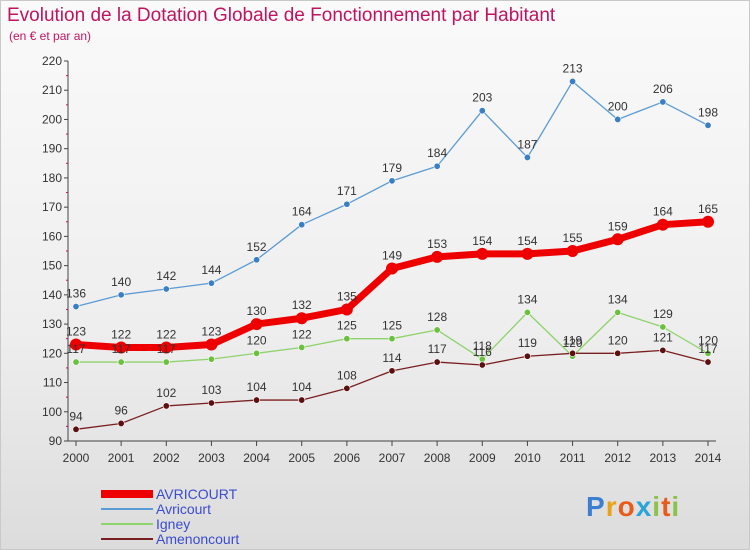 The width and height of the screenshot is (750, 550). What do you see at coordinates (596, 506) in the screenshot?
I see `logo-letter: P` at bounding box center [596, 506].